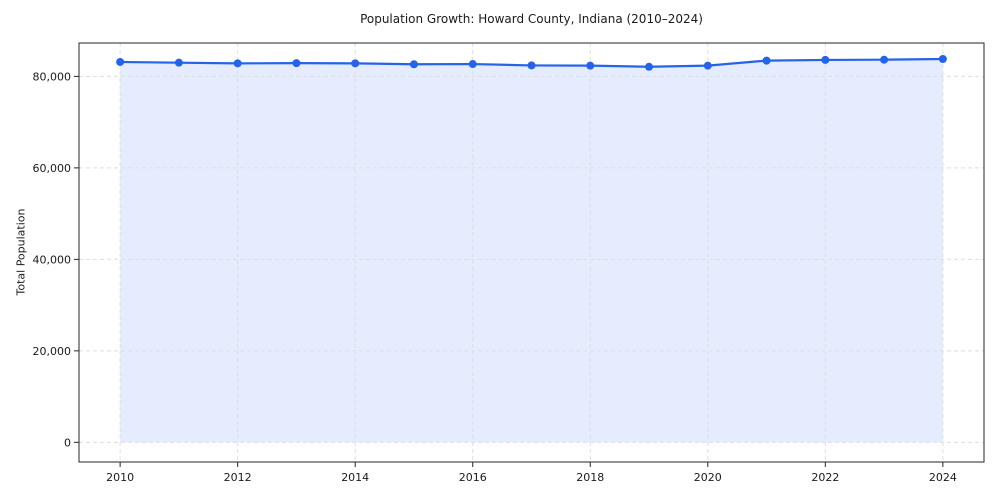  What do you see at coordinates (708, 477) in the screenshot?
I see `x-tick-label: 2020` at bounding box center [708, 477].